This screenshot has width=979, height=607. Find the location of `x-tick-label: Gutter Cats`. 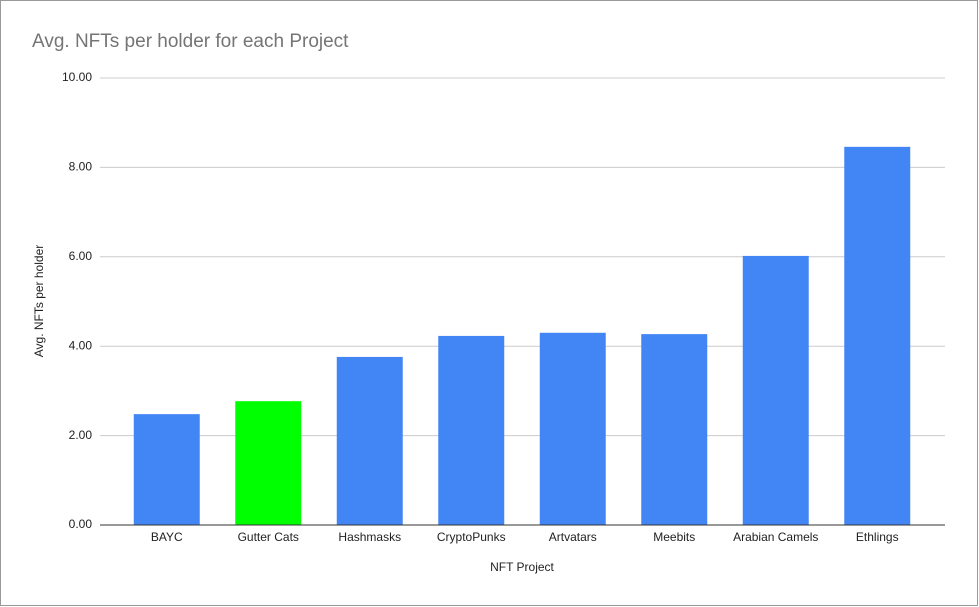

x-tick-label: Gutter Cats is located at coordinates (268, 537).